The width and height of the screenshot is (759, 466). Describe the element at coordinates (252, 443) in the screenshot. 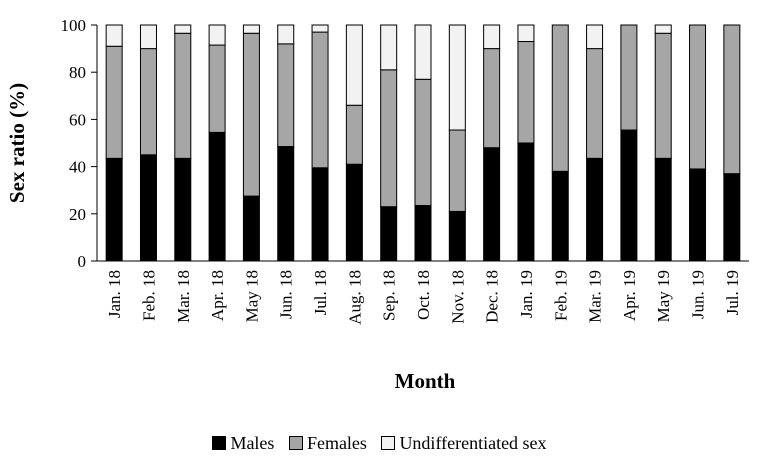

I see `legend-label-males: Males` at that location.